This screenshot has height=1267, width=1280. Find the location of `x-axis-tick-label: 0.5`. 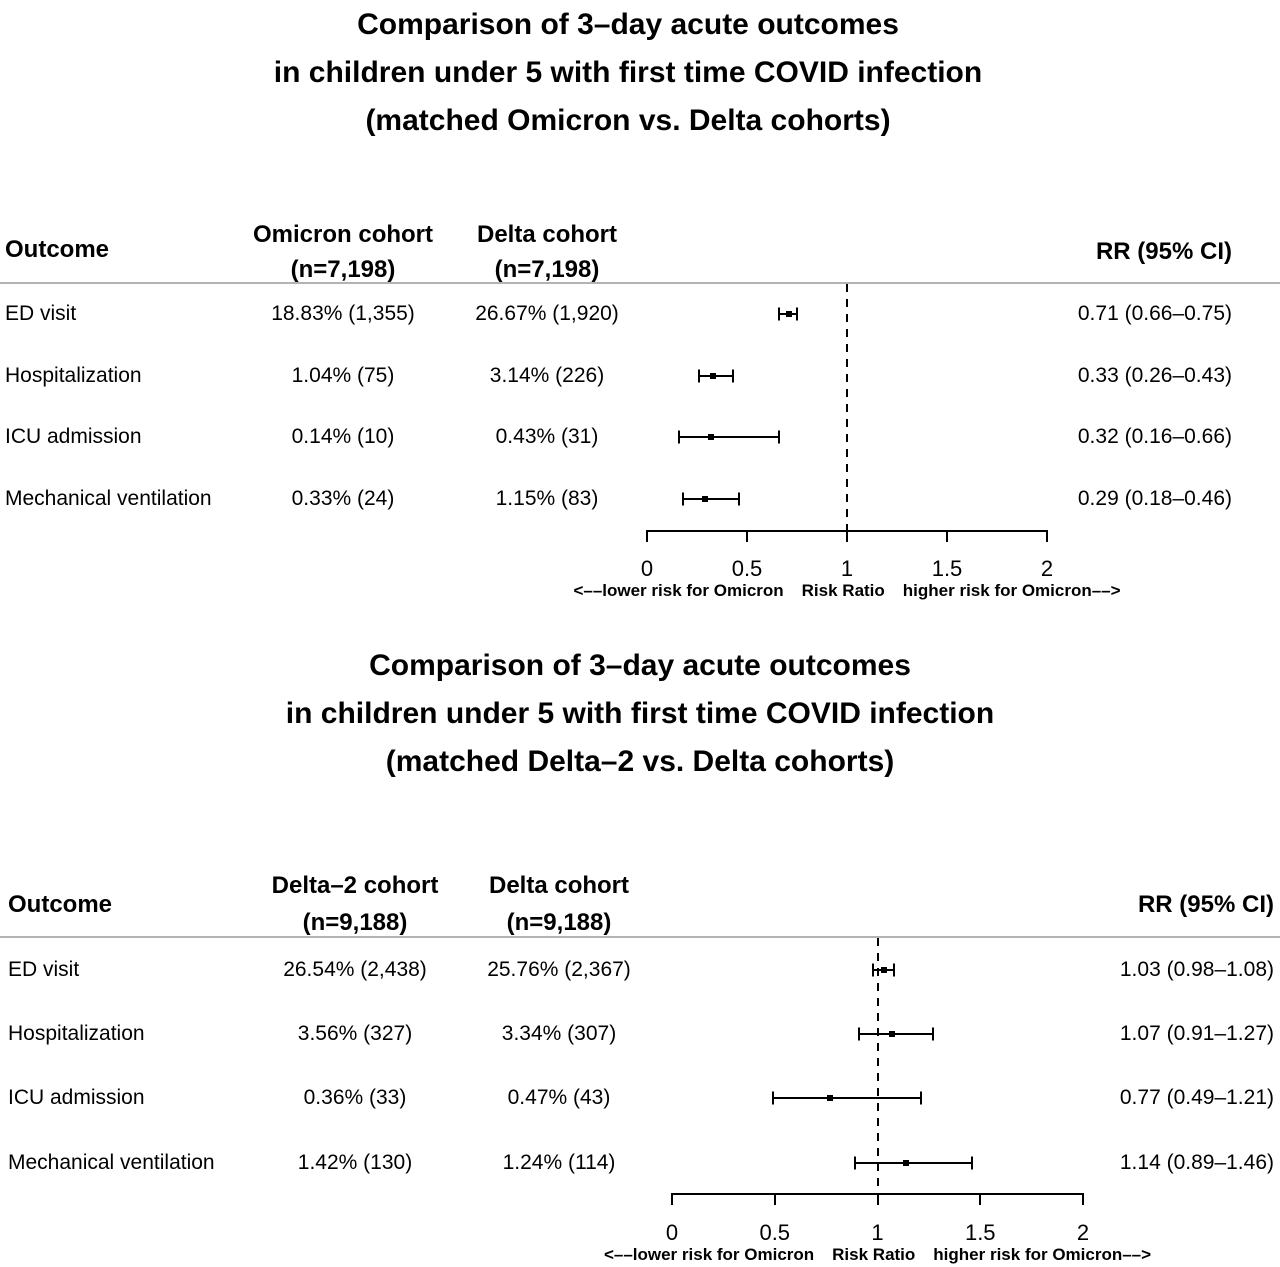

x-axis-tick-label: 0.5 is located at coordinates (747, 568).